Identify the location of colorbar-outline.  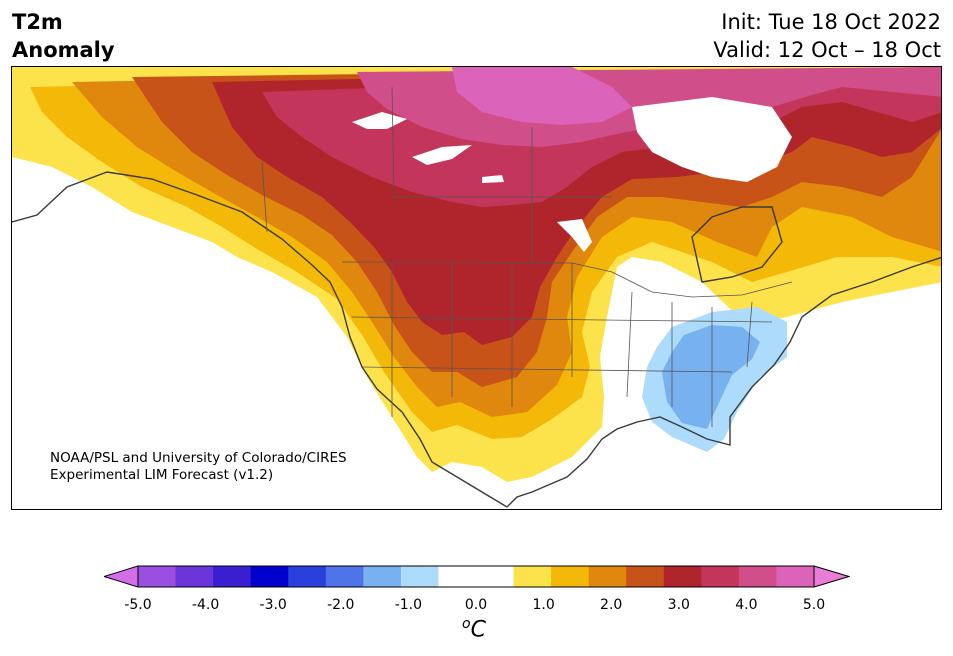
(476, 576).